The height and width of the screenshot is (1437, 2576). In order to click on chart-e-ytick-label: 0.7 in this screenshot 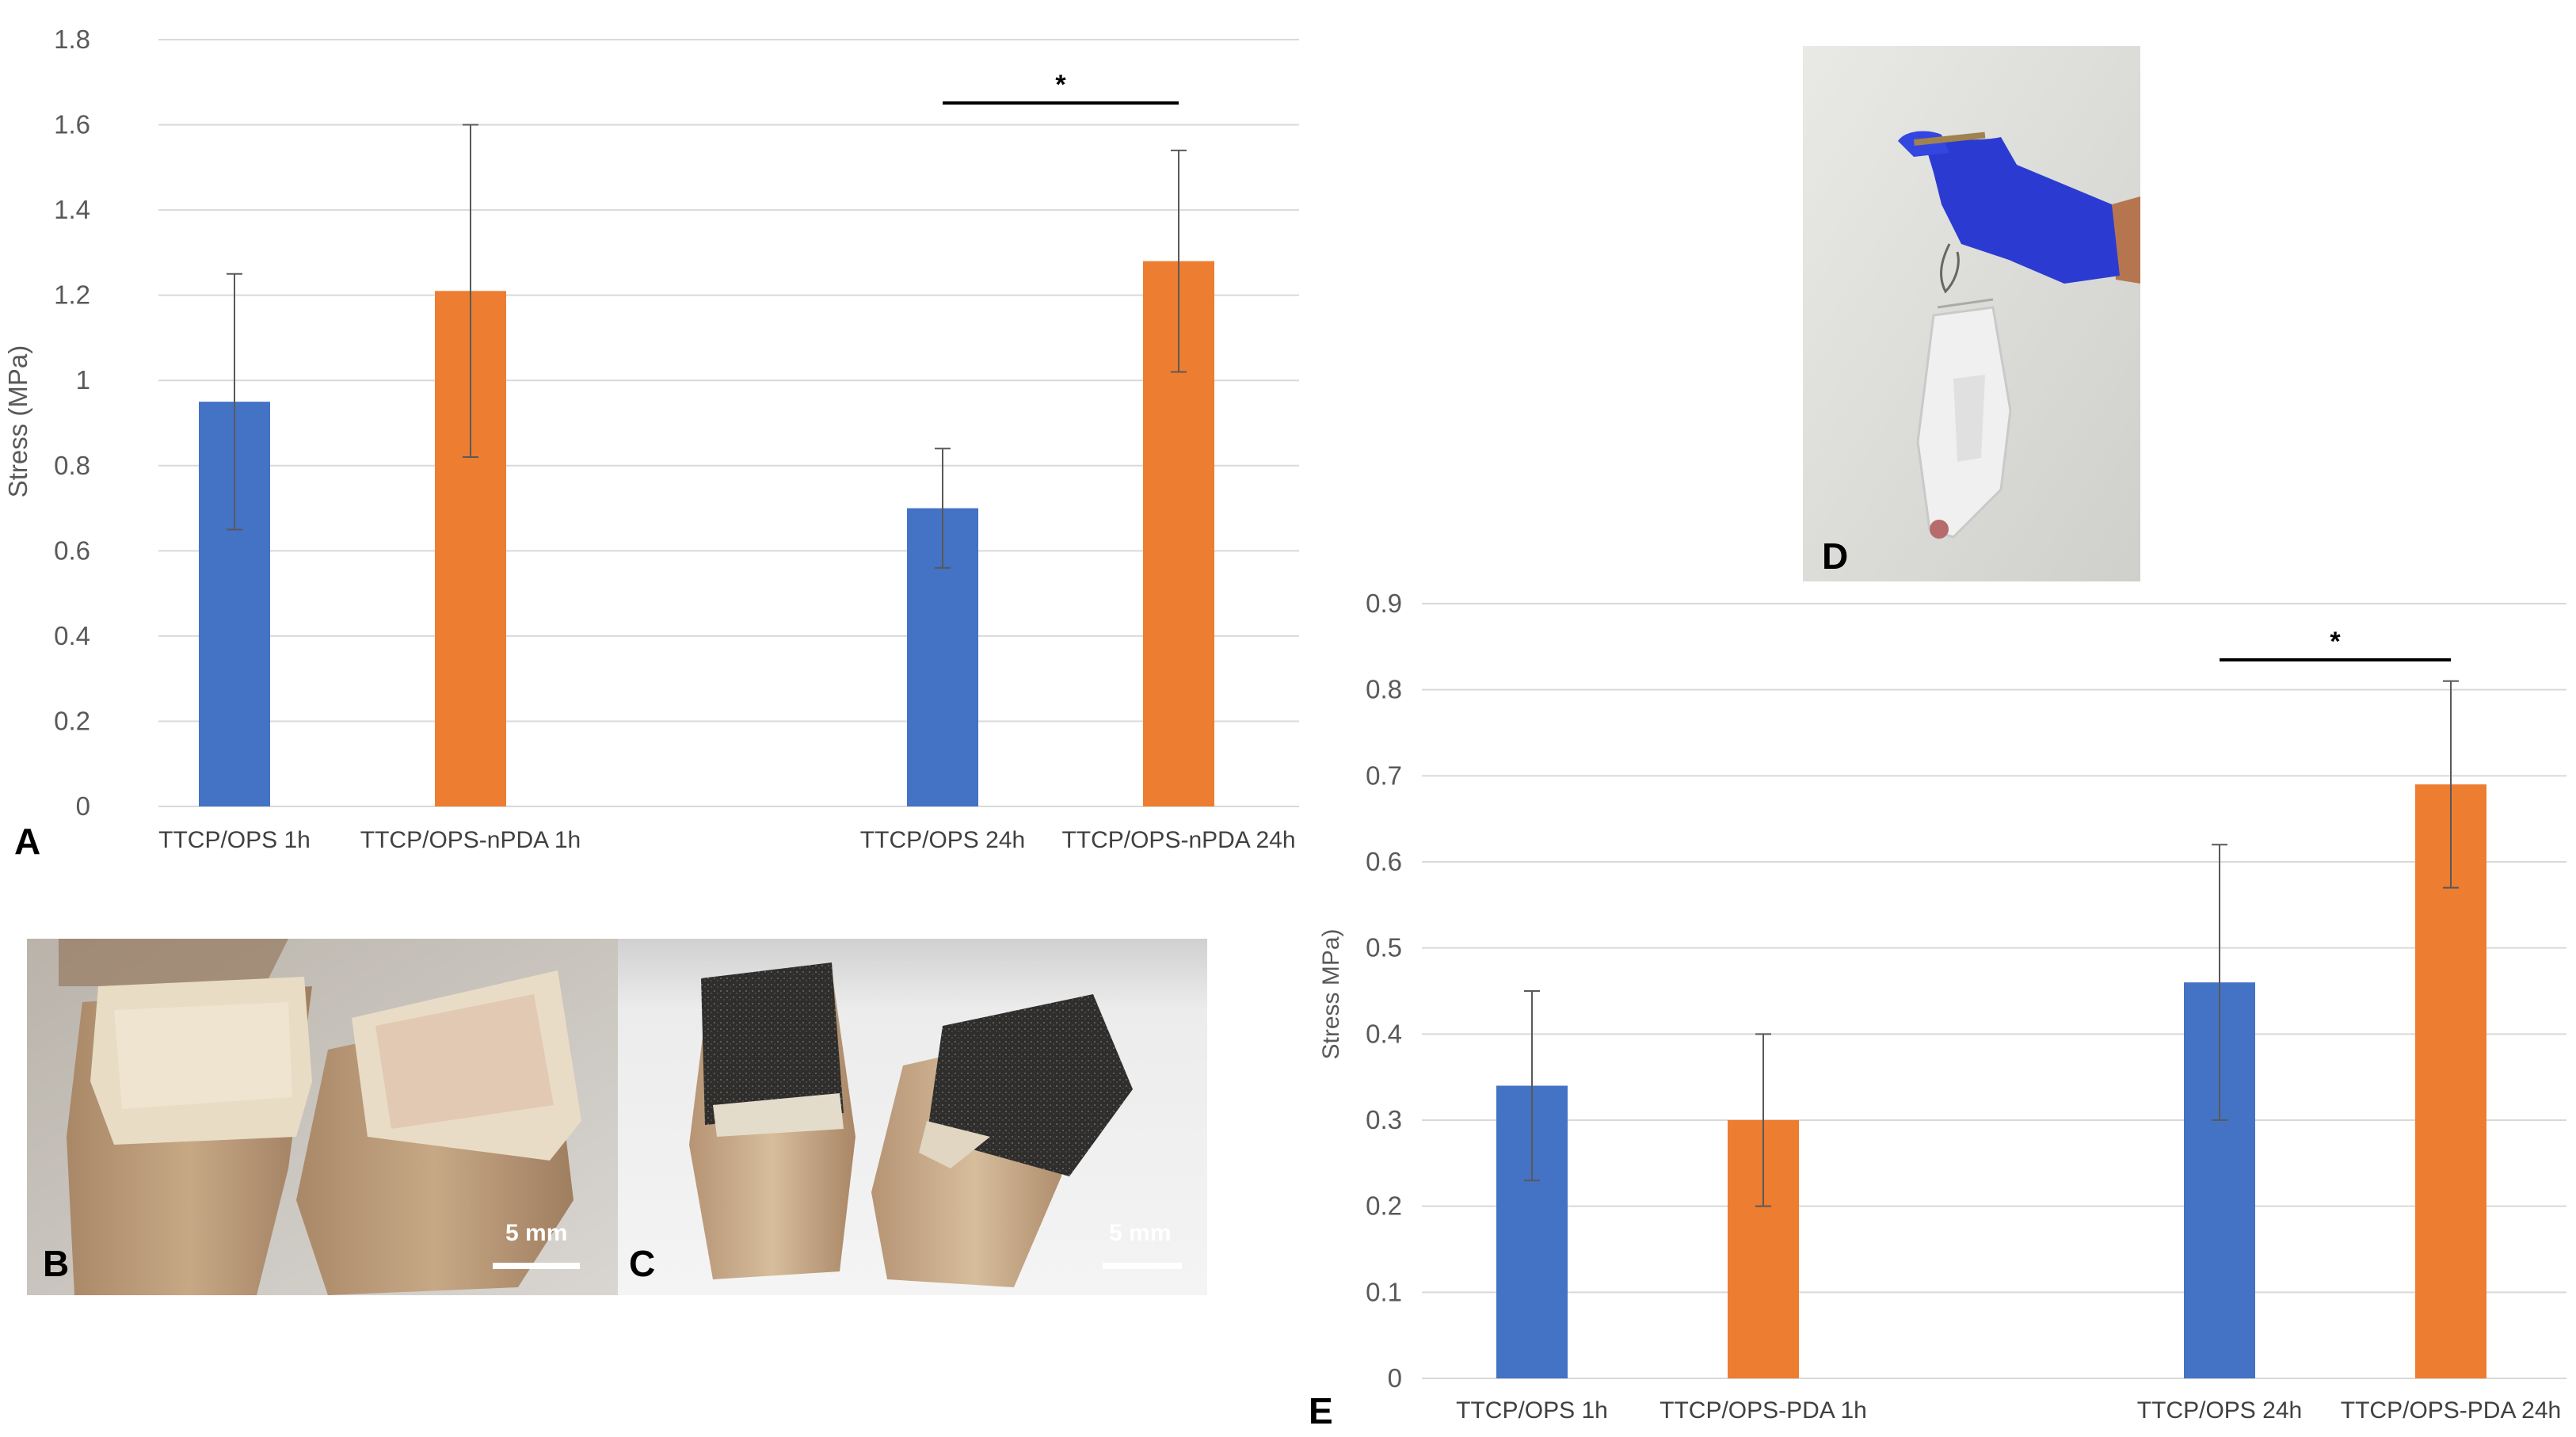, I will do `click(1384, 775)`.